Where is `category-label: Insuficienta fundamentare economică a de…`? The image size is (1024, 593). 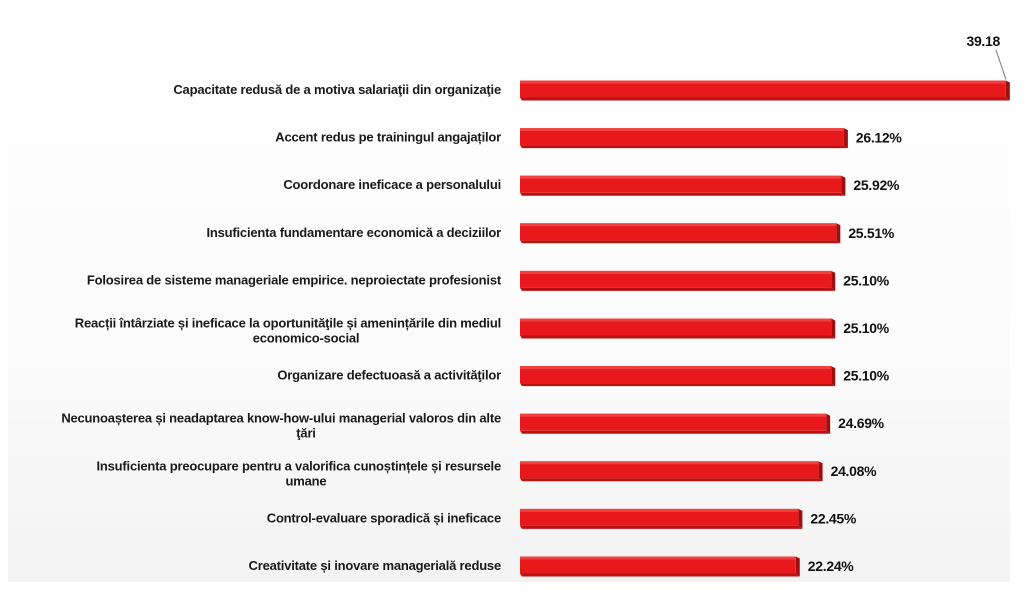 category-label: Insuficienta fundamentare economică a de… is located at coordinates (353, 232).